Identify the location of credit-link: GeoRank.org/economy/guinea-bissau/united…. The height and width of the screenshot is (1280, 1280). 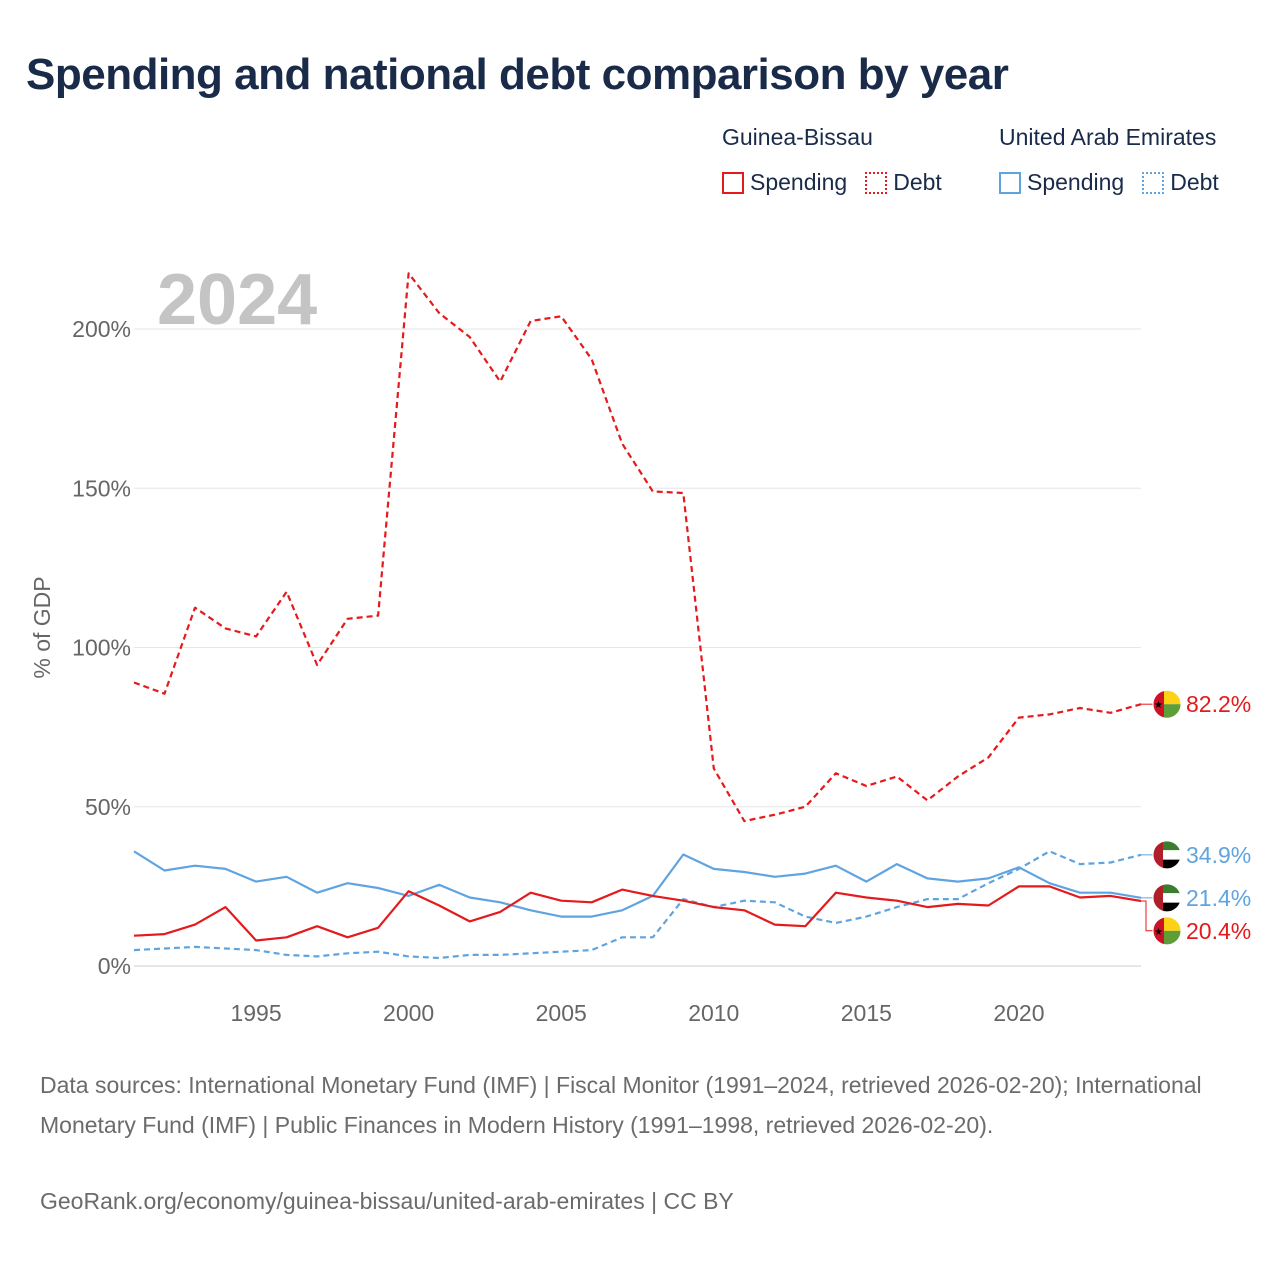
(387, 1201).